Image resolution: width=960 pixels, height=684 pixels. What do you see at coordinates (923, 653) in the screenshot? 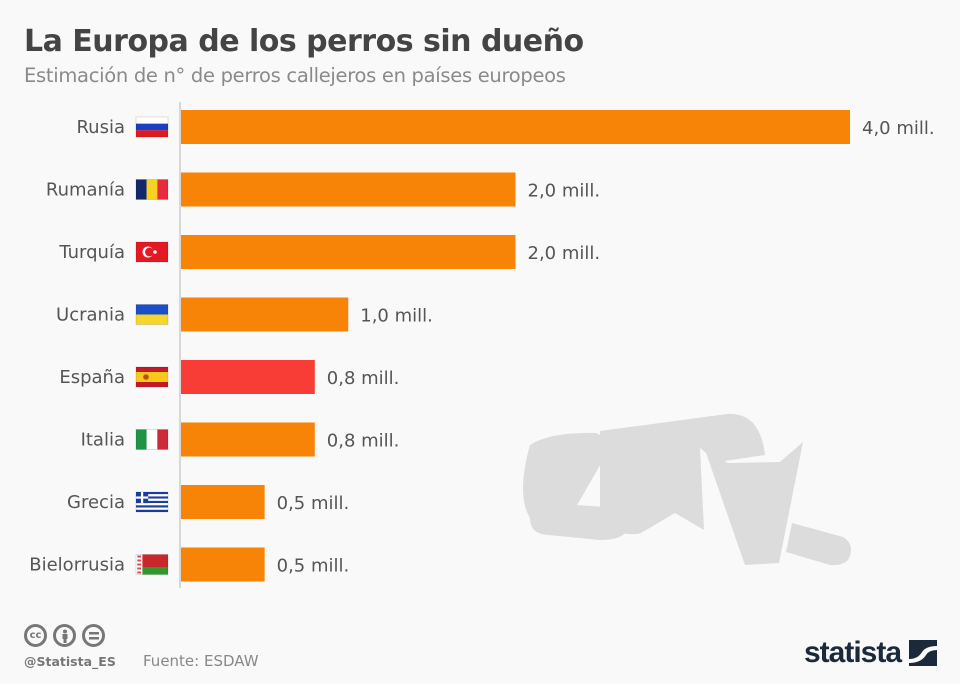
I see `statista-logo-icon` at bounding box center [923, 653].